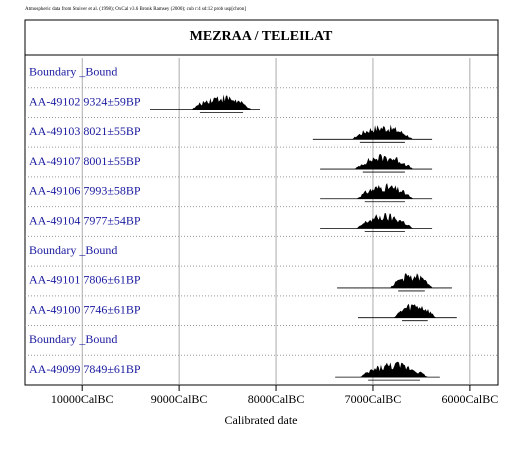 This screenshot has height=453, width=522. What do you see at coordinates (470, 399) in the screenshot?
I see `x-tick-label: 6000CalBC` at bounding box center [470, 399].